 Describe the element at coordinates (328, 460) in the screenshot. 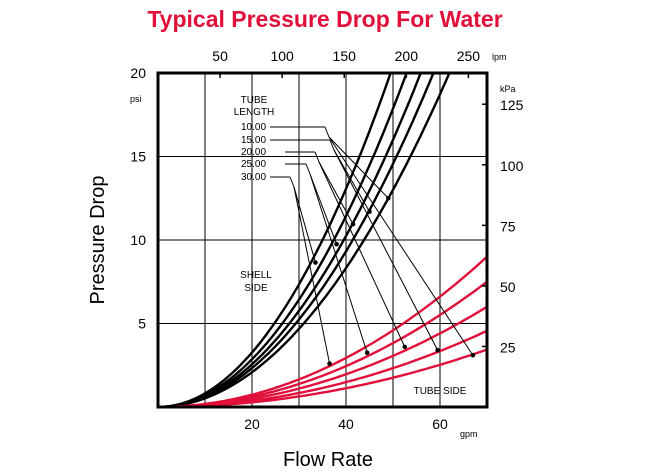

I see `x-axis-label: Flow Rate` at that location.